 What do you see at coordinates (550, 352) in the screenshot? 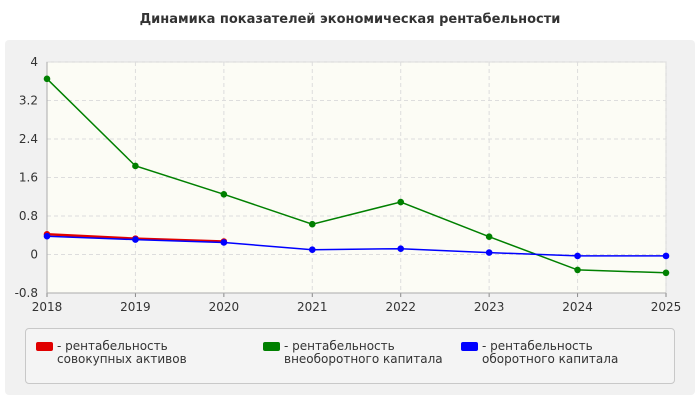
I see `legend-label-working-capital: - рентабельность оборотного капитала` at bounding box center [550, 352].